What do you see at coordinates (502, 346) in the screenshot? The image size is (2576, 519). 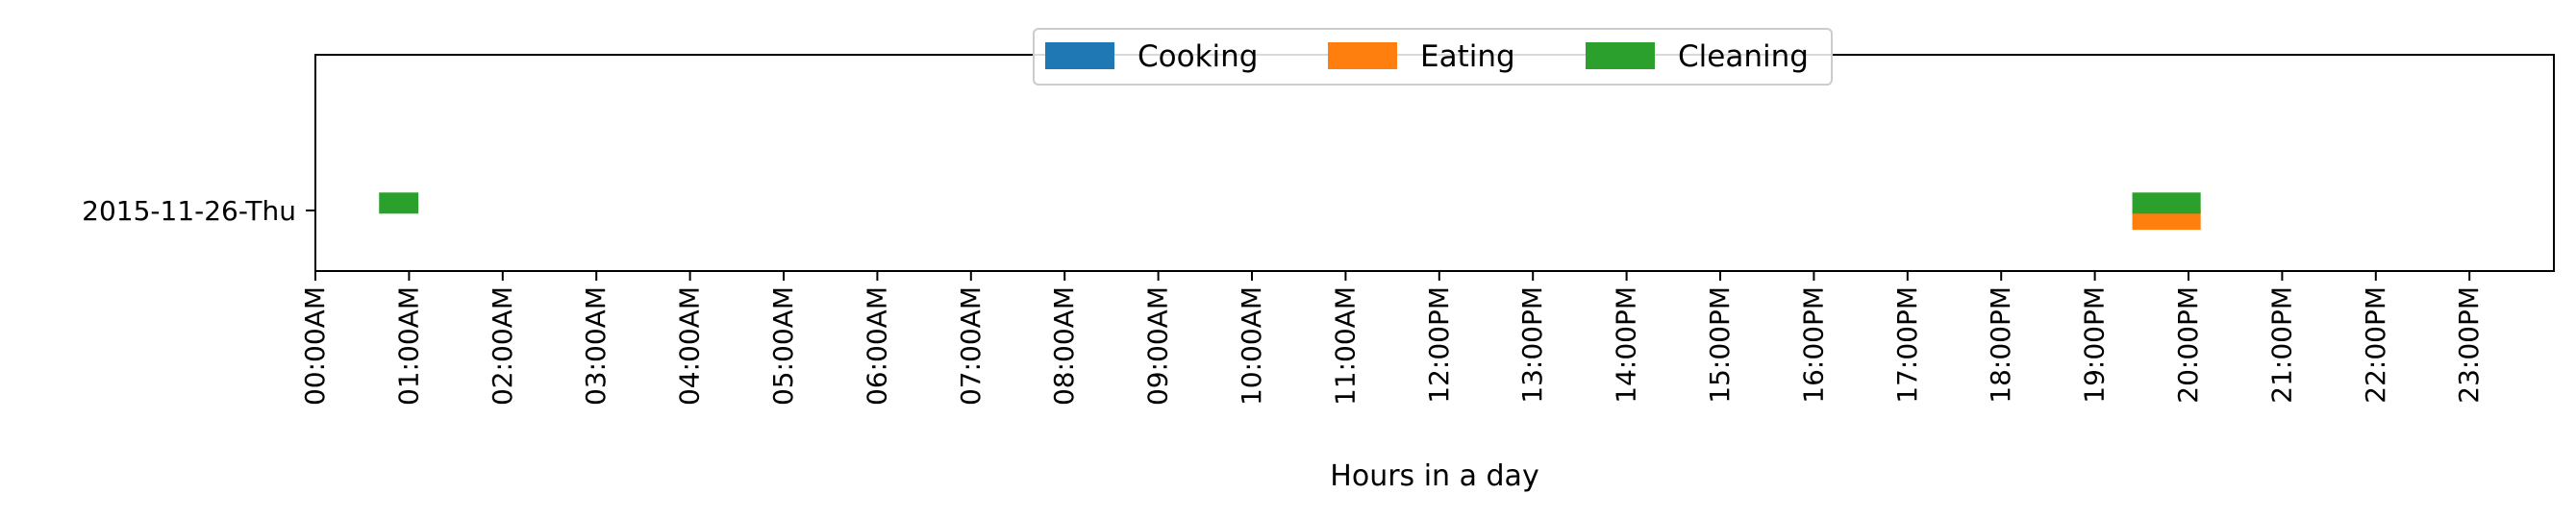 I see `x-tick-label: 02:00AM` at bounding box center [502, 346].